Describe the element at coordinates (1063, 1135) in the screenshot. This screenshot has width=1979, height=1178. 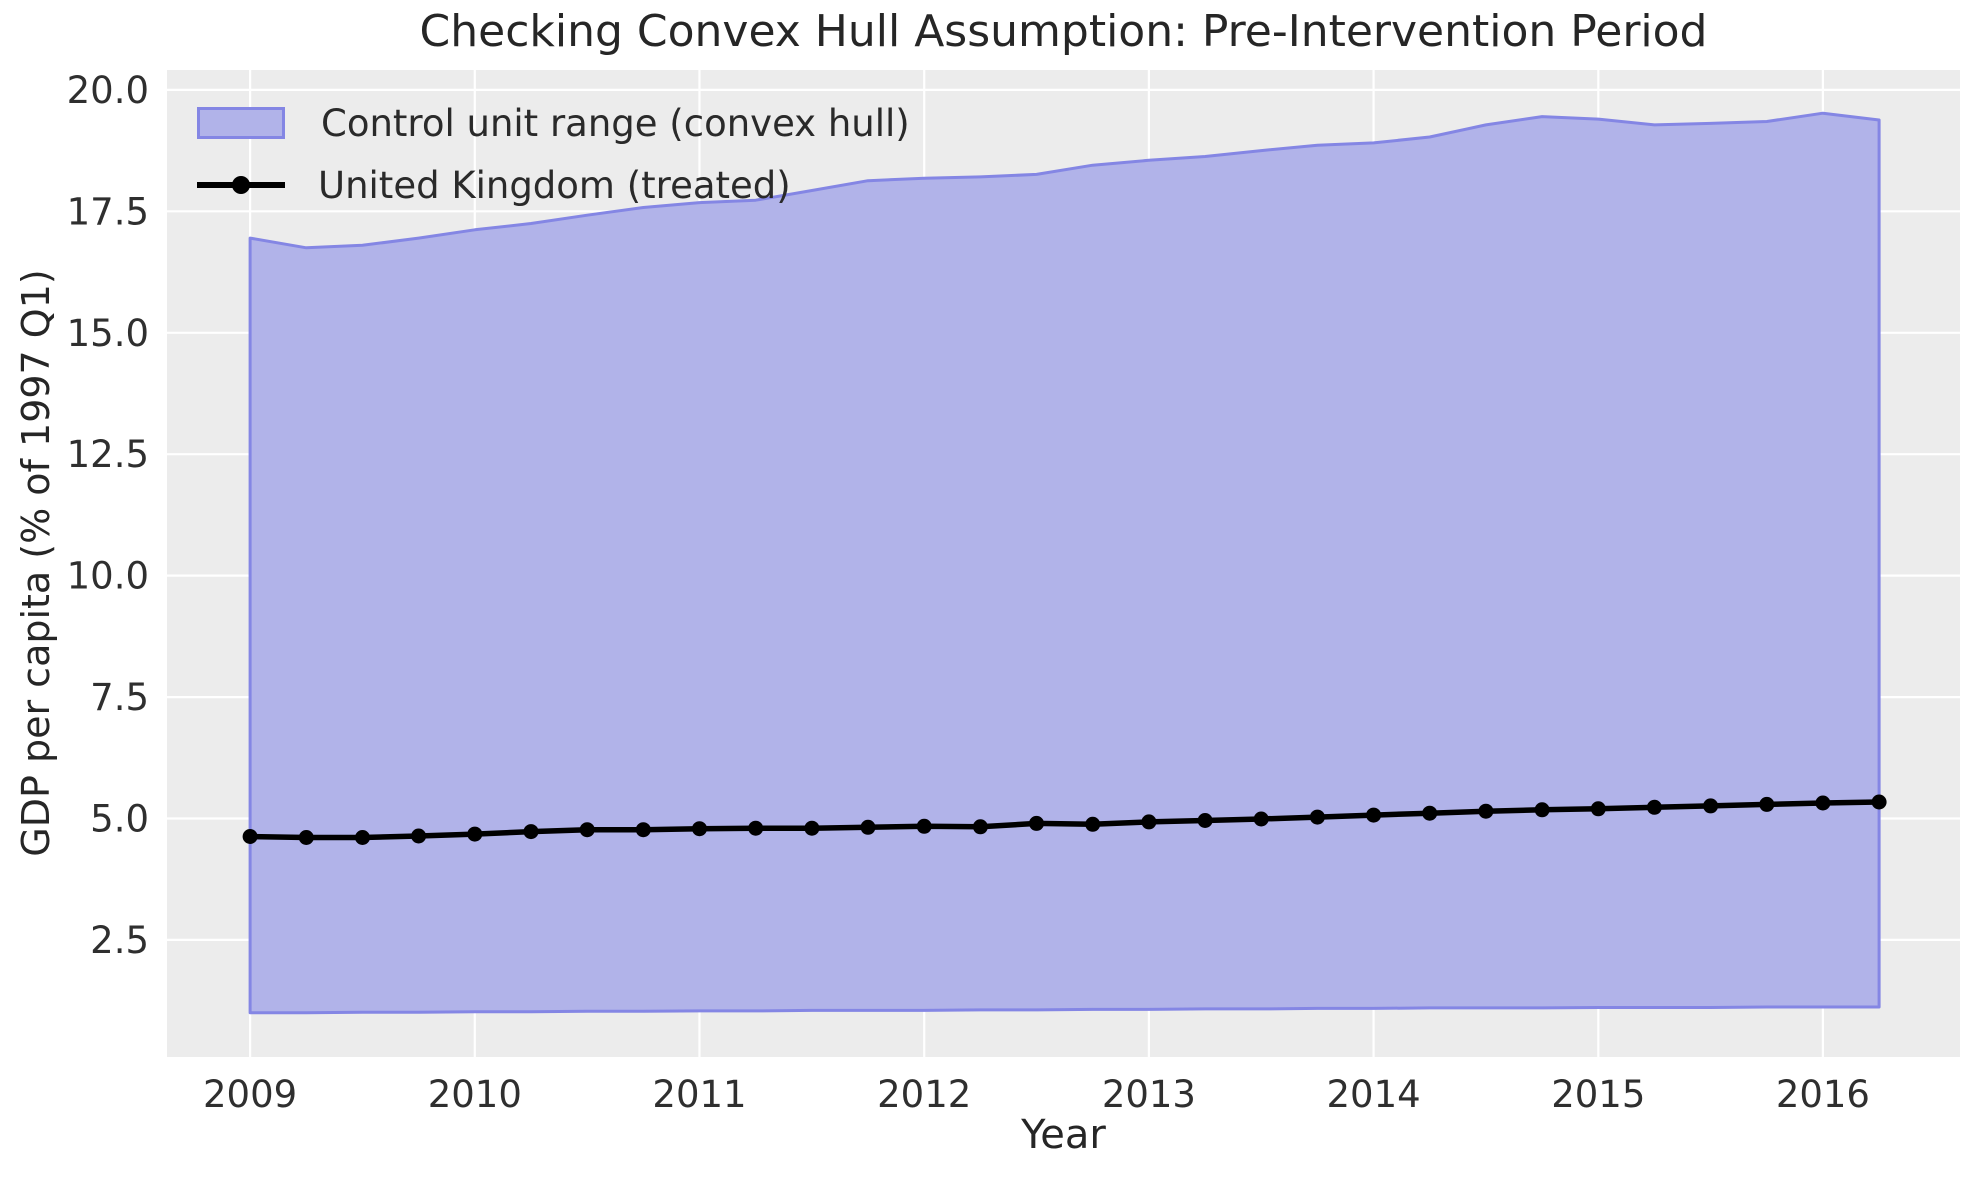
I see `x-axis-label: Year` at that location.